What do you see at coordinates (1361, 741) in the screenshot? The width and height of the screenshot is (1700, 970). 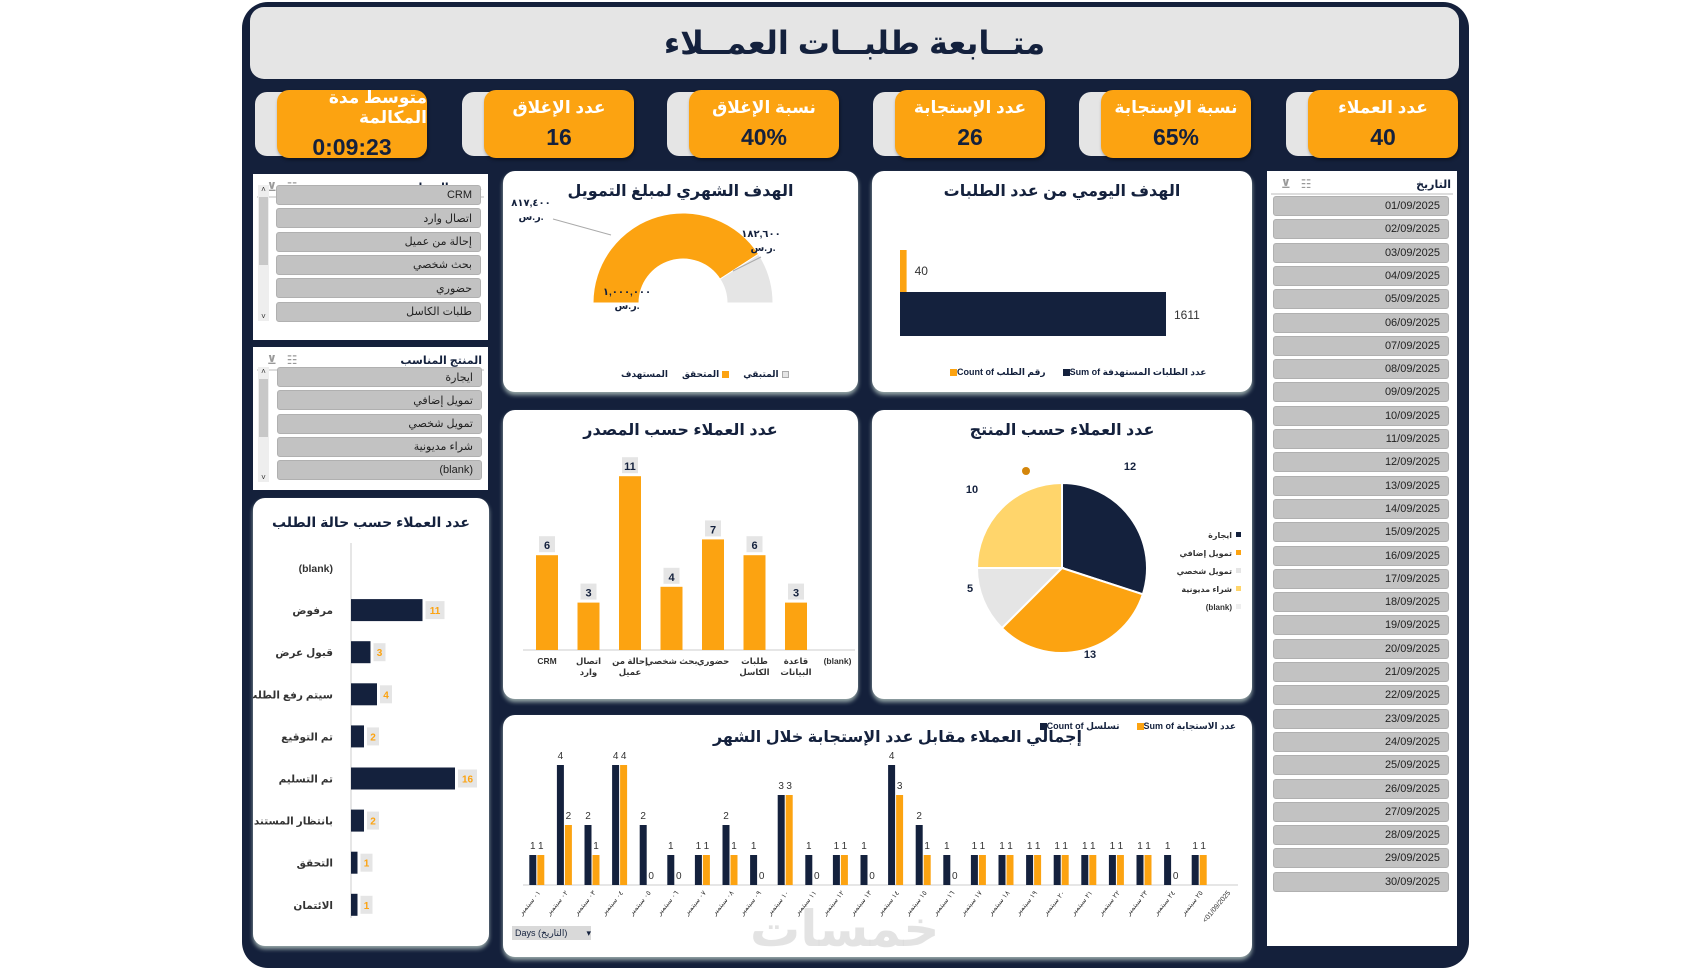 I see `slicer-item: 24/09/2025` at bounding box center [1361, 741].